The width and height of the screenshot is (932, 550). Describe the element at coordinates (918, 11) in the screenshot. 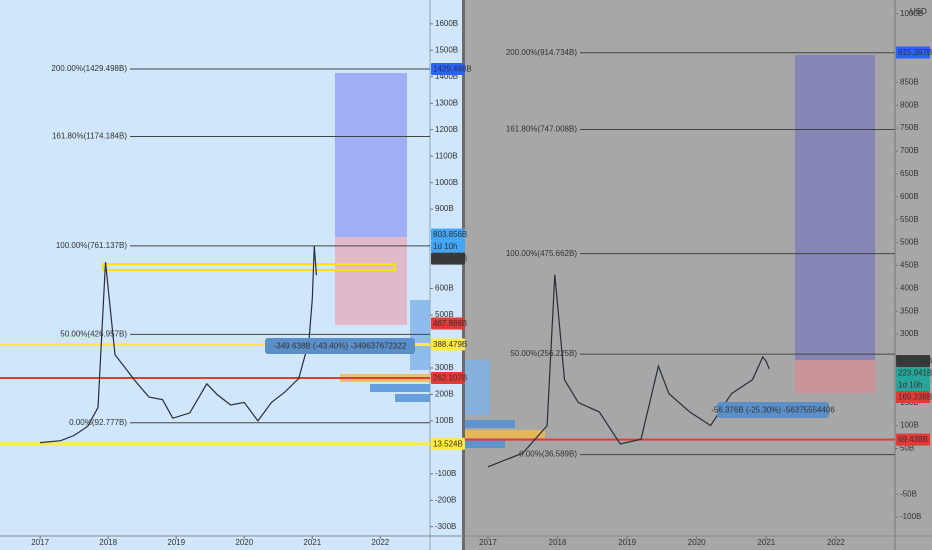

I see `currency-label: USD` at that location.